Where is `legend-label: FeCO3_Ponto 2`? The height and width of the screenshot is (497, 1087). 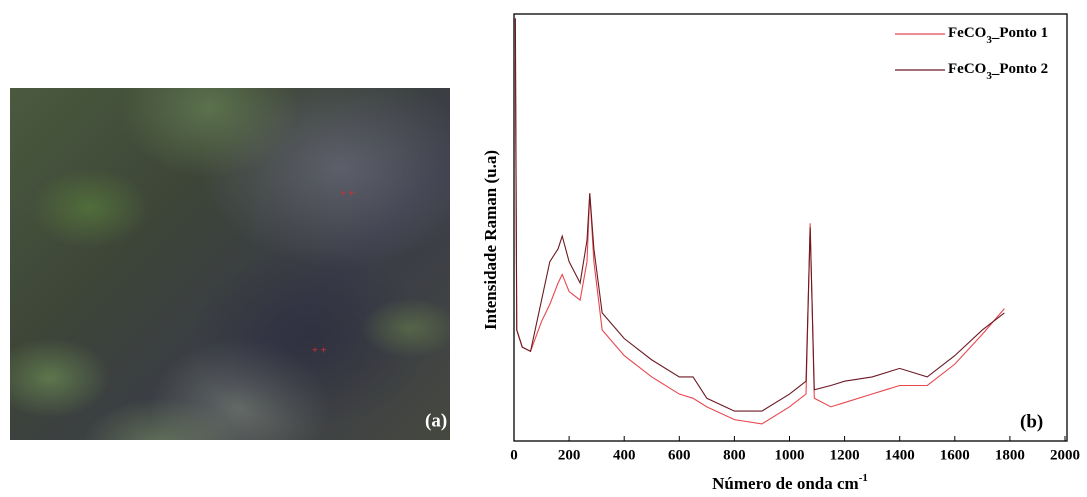 legend-label: FeCO3_Ponto 2 is located at coordinates (998, 71).